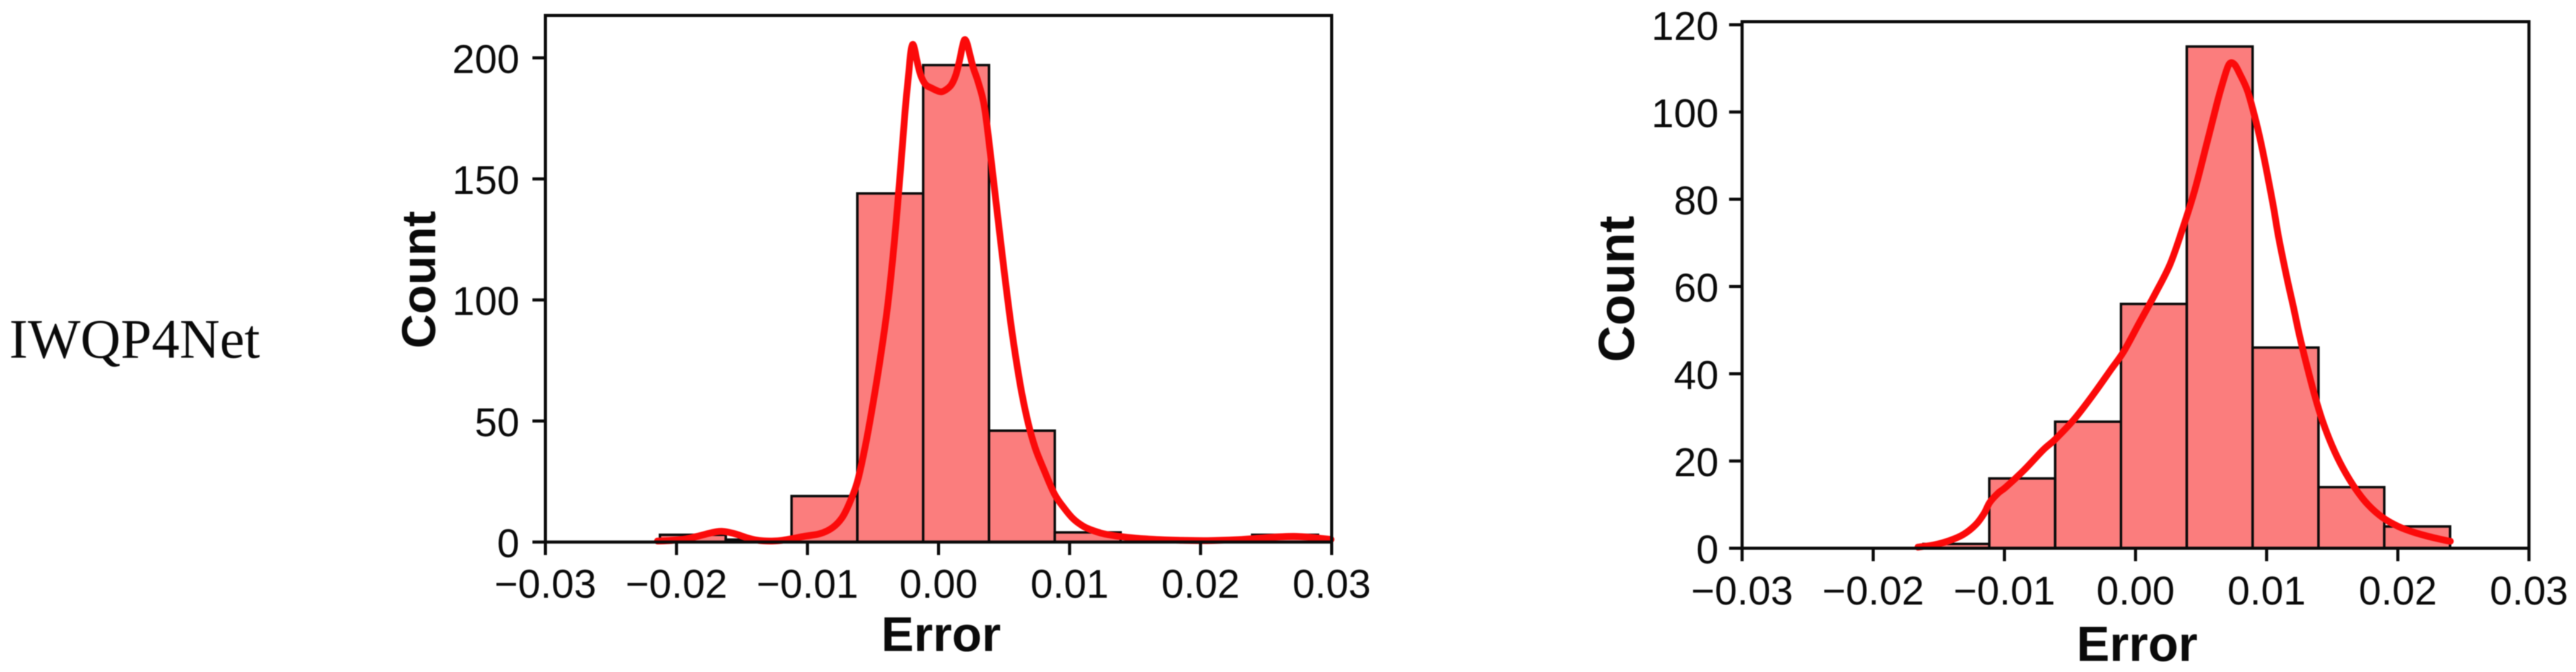  What do you see at coordinates (1696, 462) in the screenshot?
I see `svg-text: 20` at bounding box center [1696, 462].